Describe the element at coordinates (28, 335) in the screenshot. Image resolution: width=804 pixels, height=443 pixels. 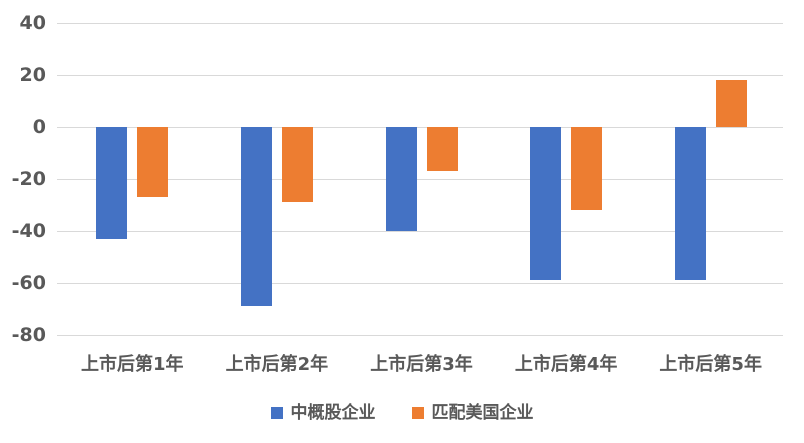
I see `y-axis-tick-label: -80` at that location.